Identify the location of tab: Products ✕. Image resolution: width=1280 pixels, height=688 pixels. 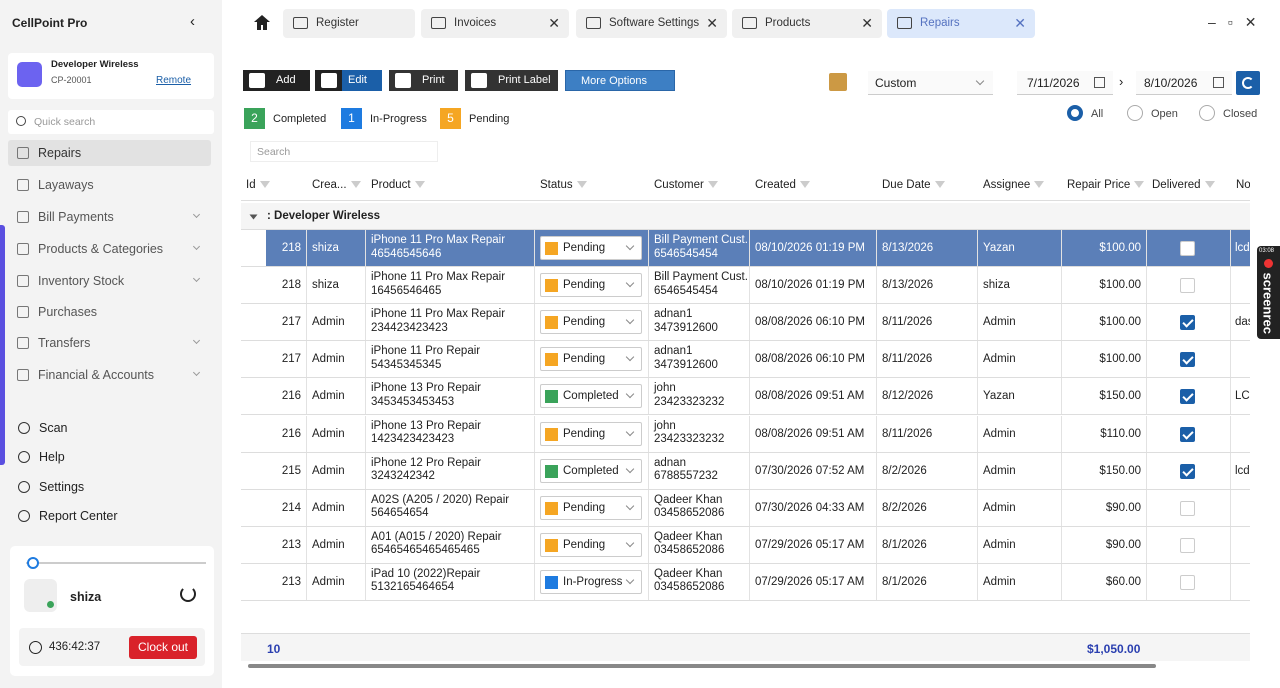
(807, 23).